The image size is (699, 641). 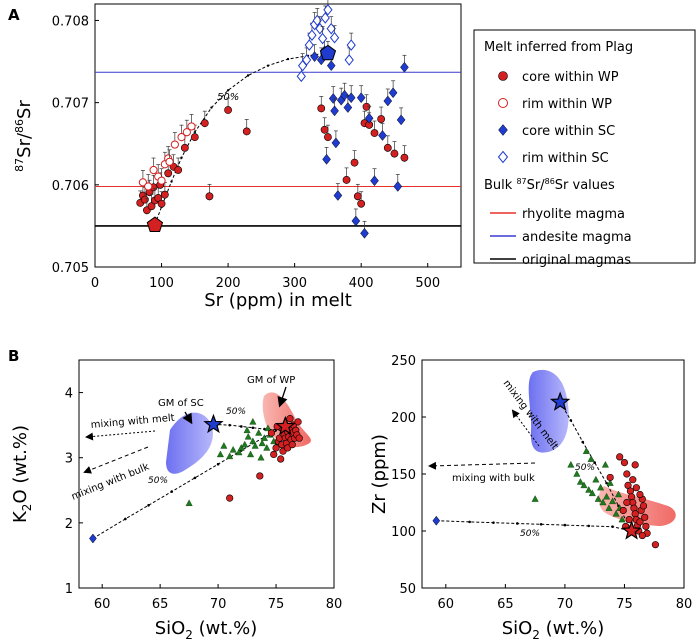 I want to click on annot-50-bulk-right: 50%, so click(x=530, y=534).